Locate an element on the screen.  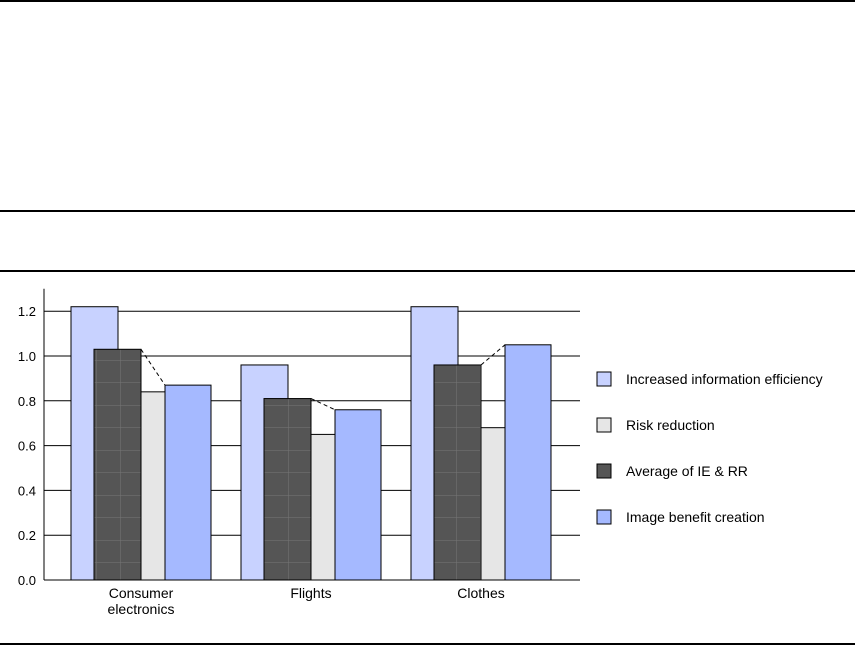
header-rule is located at coordinates (427, 211).